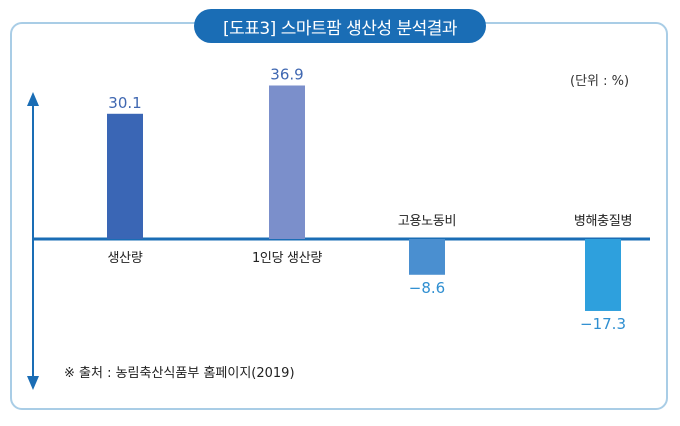  I want to click on data-label: −8.6, so click(427, 288).